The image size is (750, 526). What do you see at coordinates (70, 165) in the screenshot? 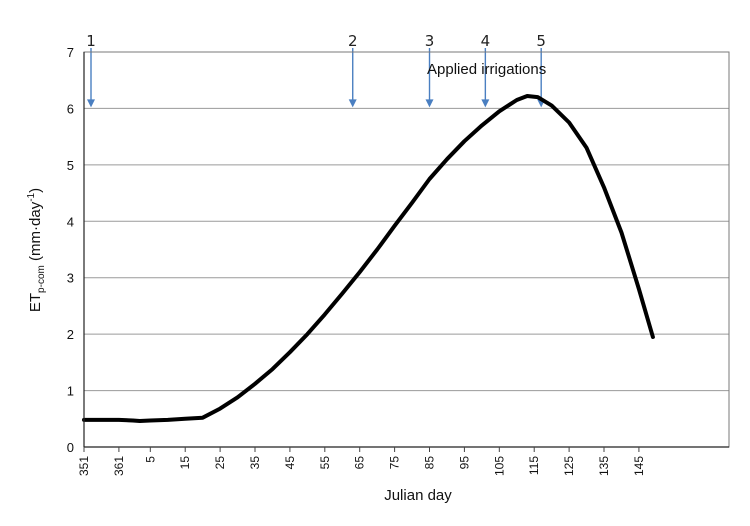
I see `y-tick-label: 5` at bounding box center [70, 165].